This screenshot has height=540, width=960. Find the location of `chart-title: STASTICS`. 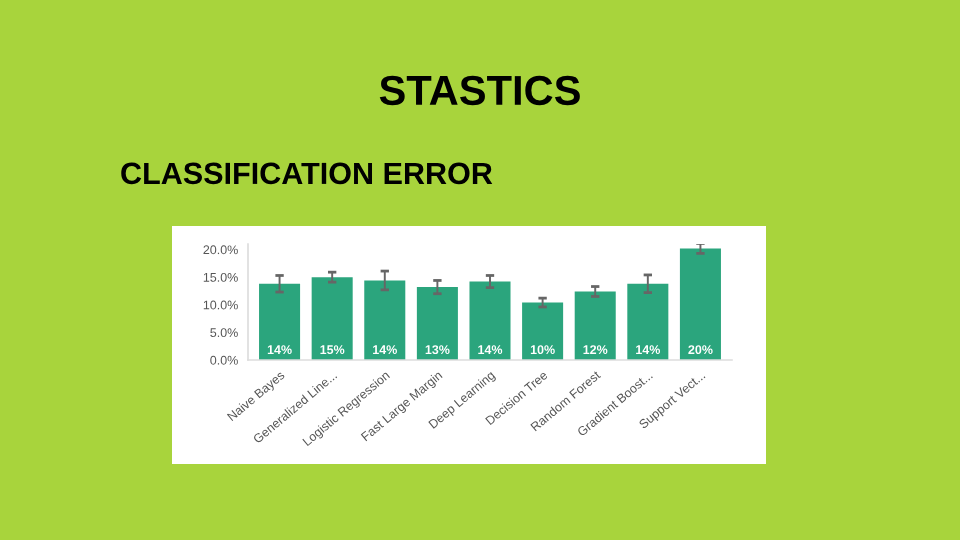

chart-title: STASTICS is located at coordinates (479, 90).